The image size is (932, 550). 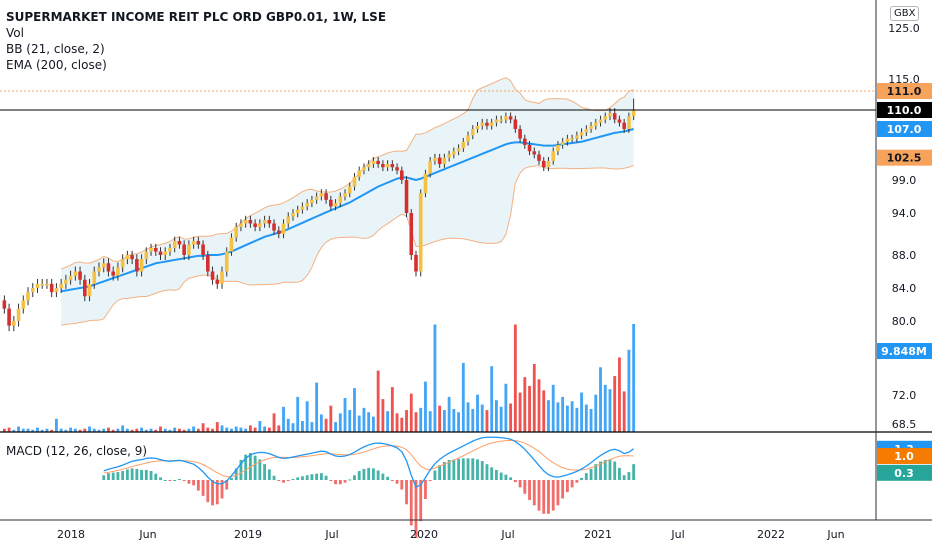 What do you see at coordinates (904, 91) in the screenshot?
I see `price-tag: 111.0` at bounding box center [904, 91].